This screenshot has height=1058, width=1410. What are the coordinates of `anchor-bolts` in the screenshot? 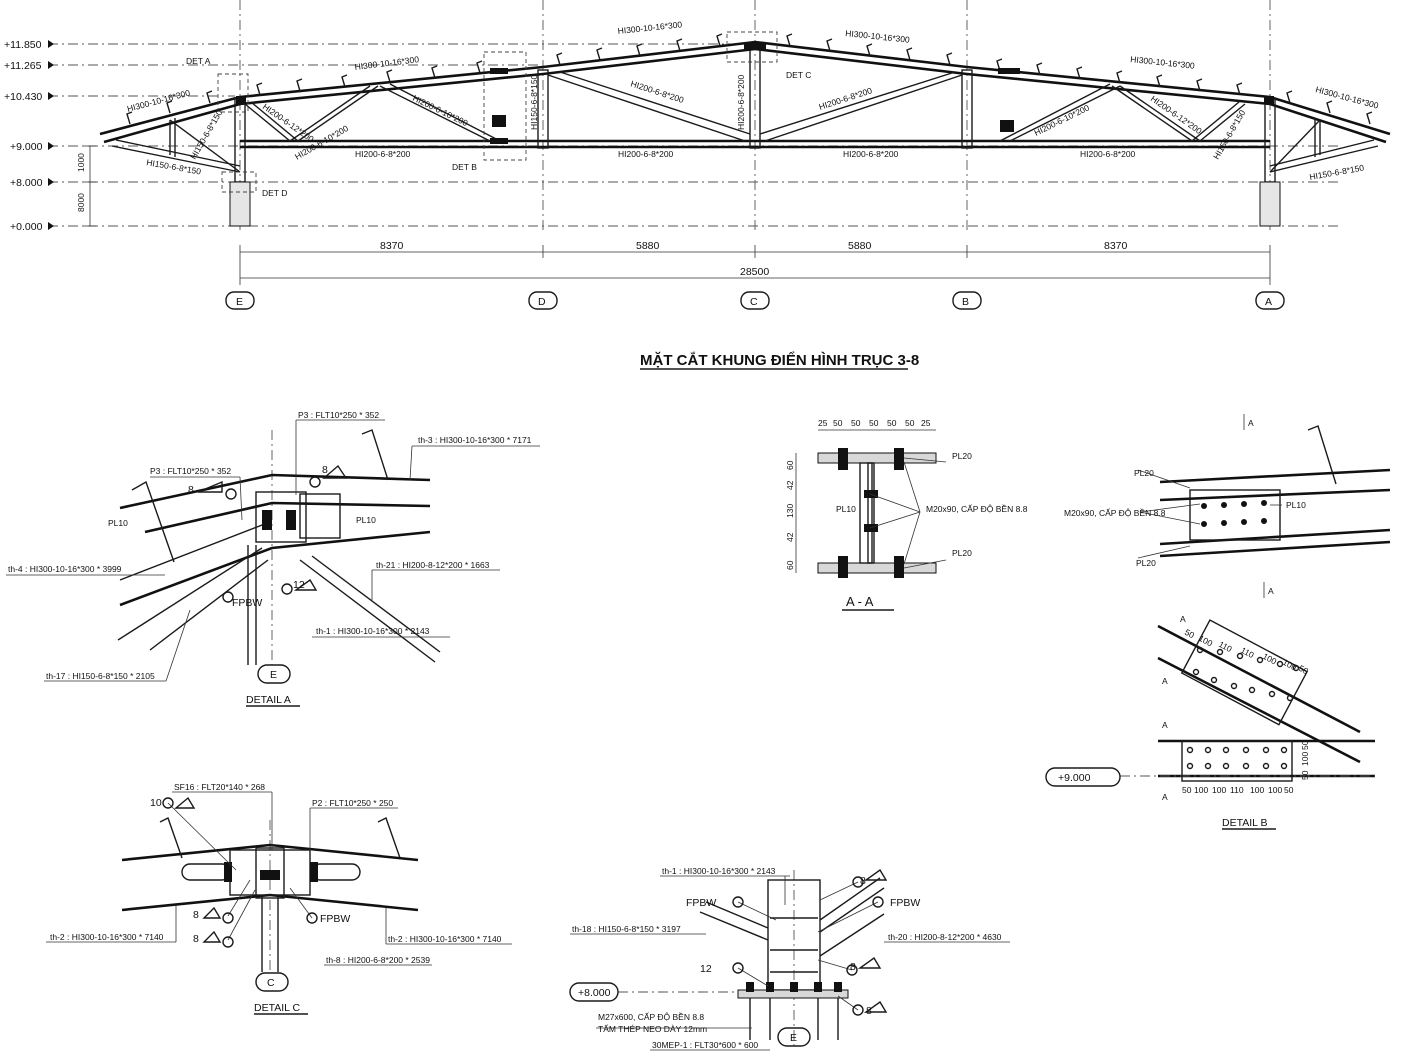 It's located at (794, 987).